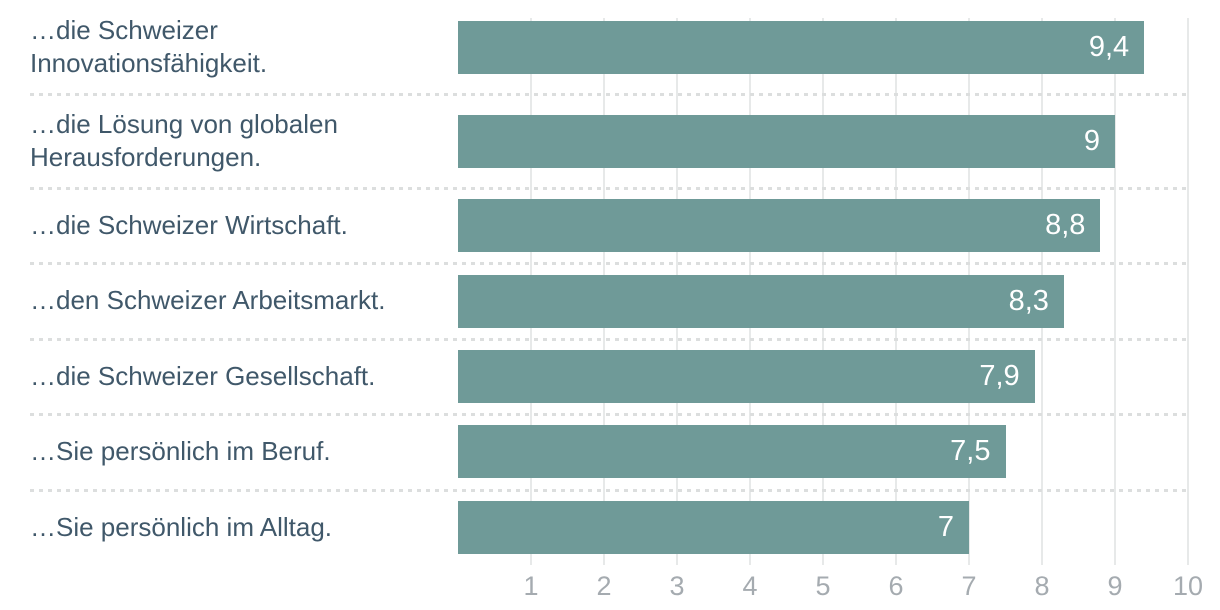 This screenshot has height=610, width=1220. Describe the element at coordinates (713, 527) in the screenshot. I see `bar: 7` at that location.